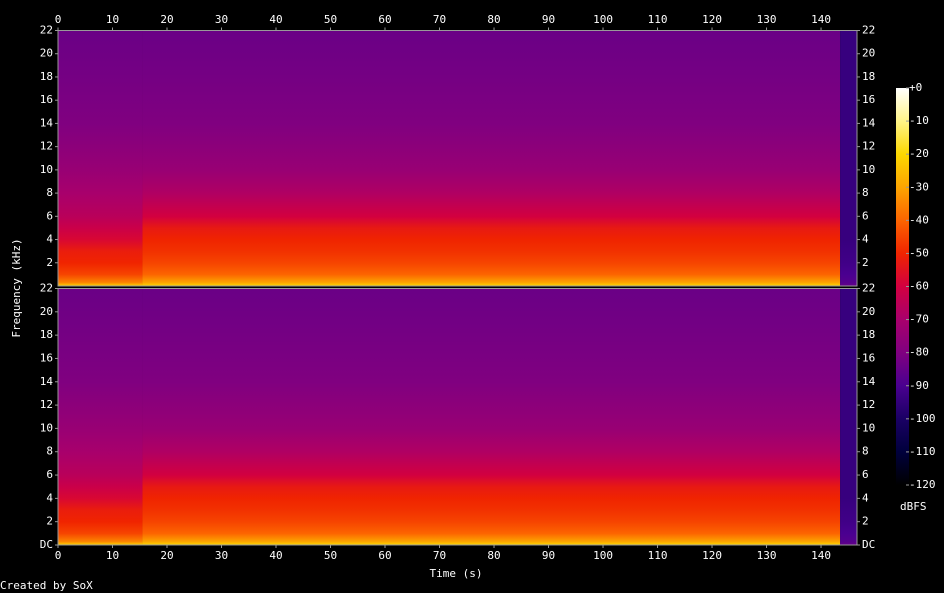  I want to click on y-axis-label: Frequency (kHz), so click(16, 287).